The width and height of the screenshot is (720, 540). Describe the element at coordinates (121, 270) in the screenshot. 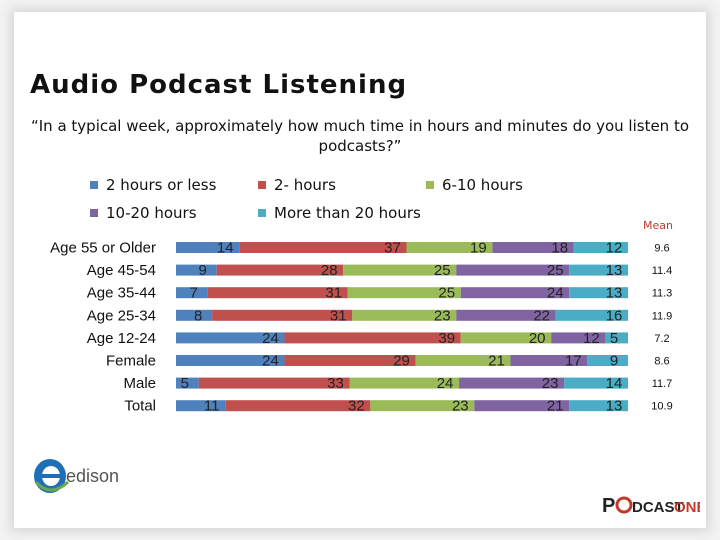

I see `category-label: Age 45-54` at that location.